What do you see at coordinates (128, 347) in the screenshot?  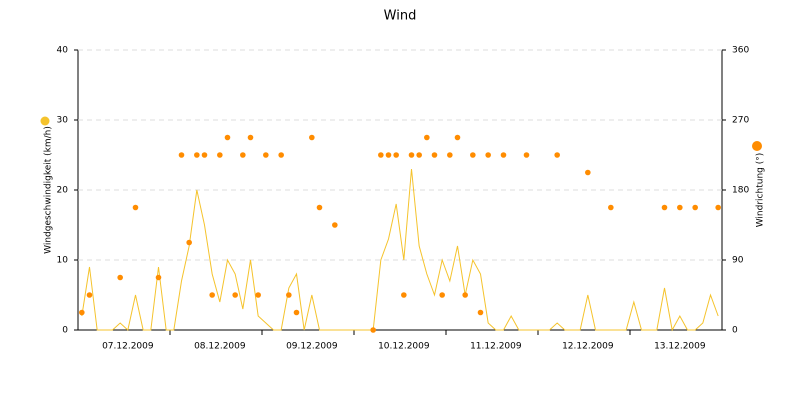 I see `x-tick-label: 07.12.2009` at bounding box center [128, 347].